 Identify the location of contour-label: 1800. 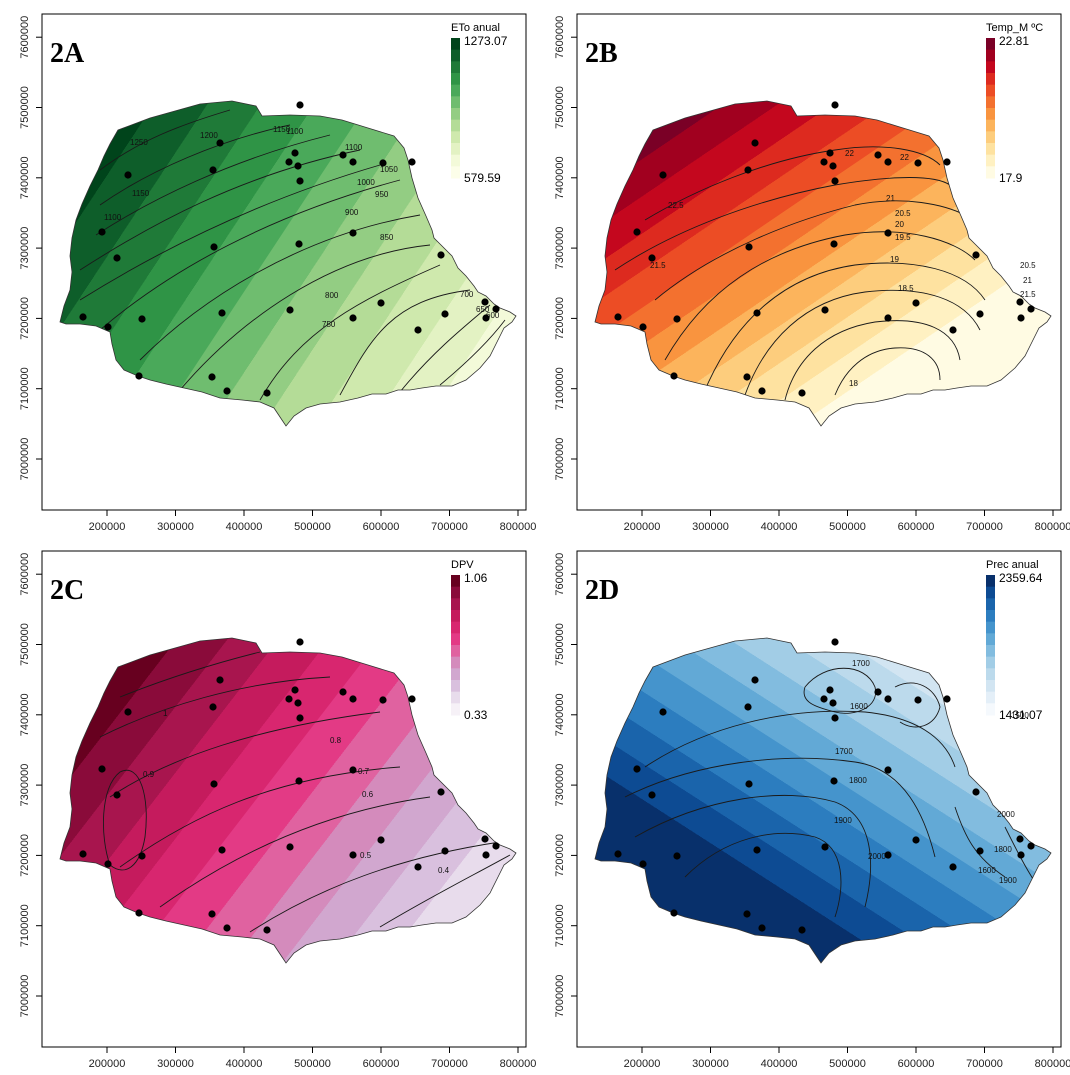
(1003, 849).